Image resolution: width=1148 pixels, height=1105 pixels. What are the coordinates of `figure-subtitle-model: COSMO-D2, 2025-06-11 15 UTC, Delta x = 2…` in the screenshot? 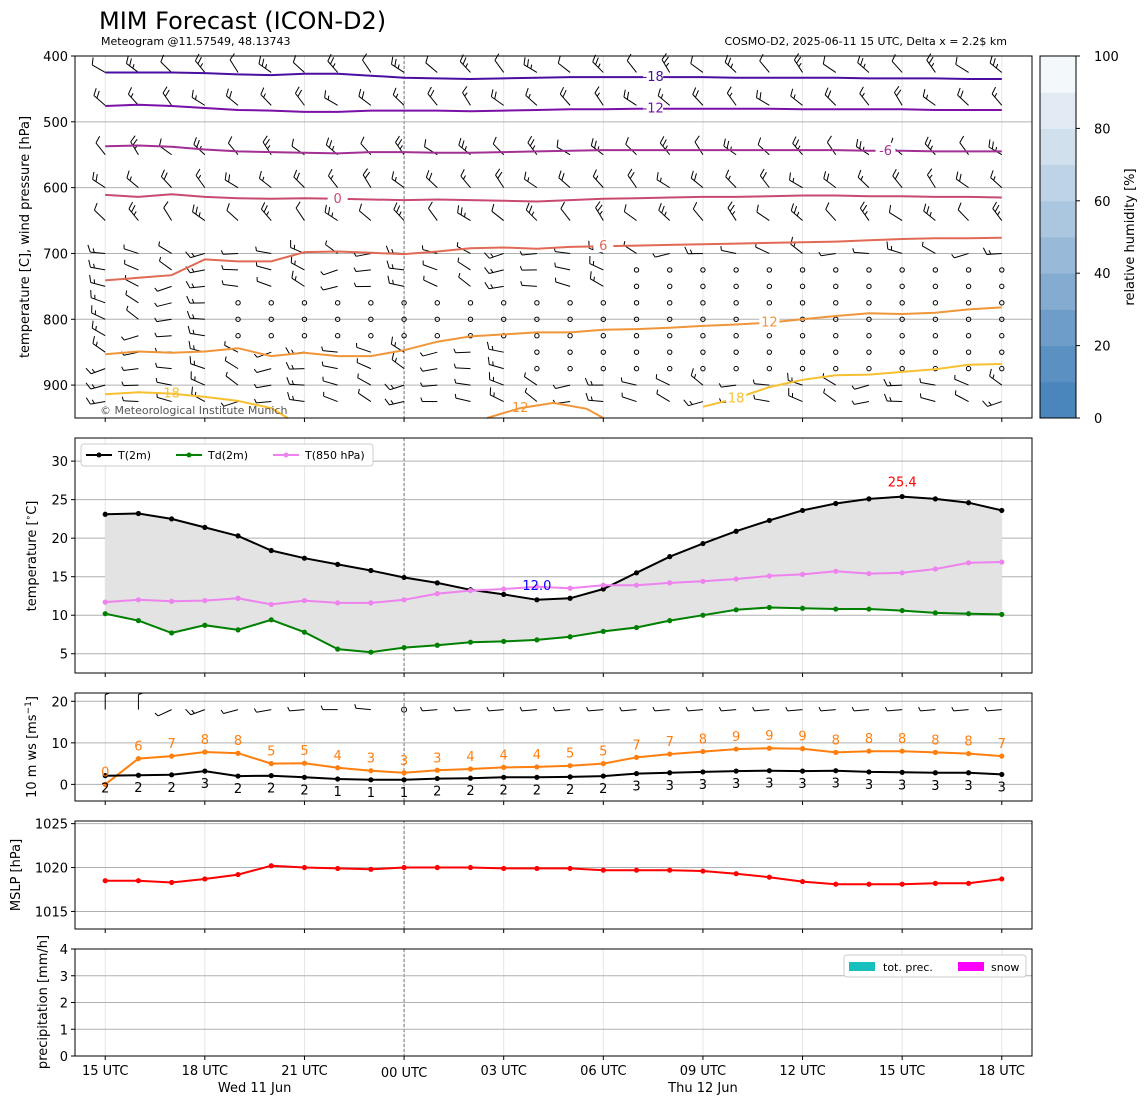 It's located at (865, 41).